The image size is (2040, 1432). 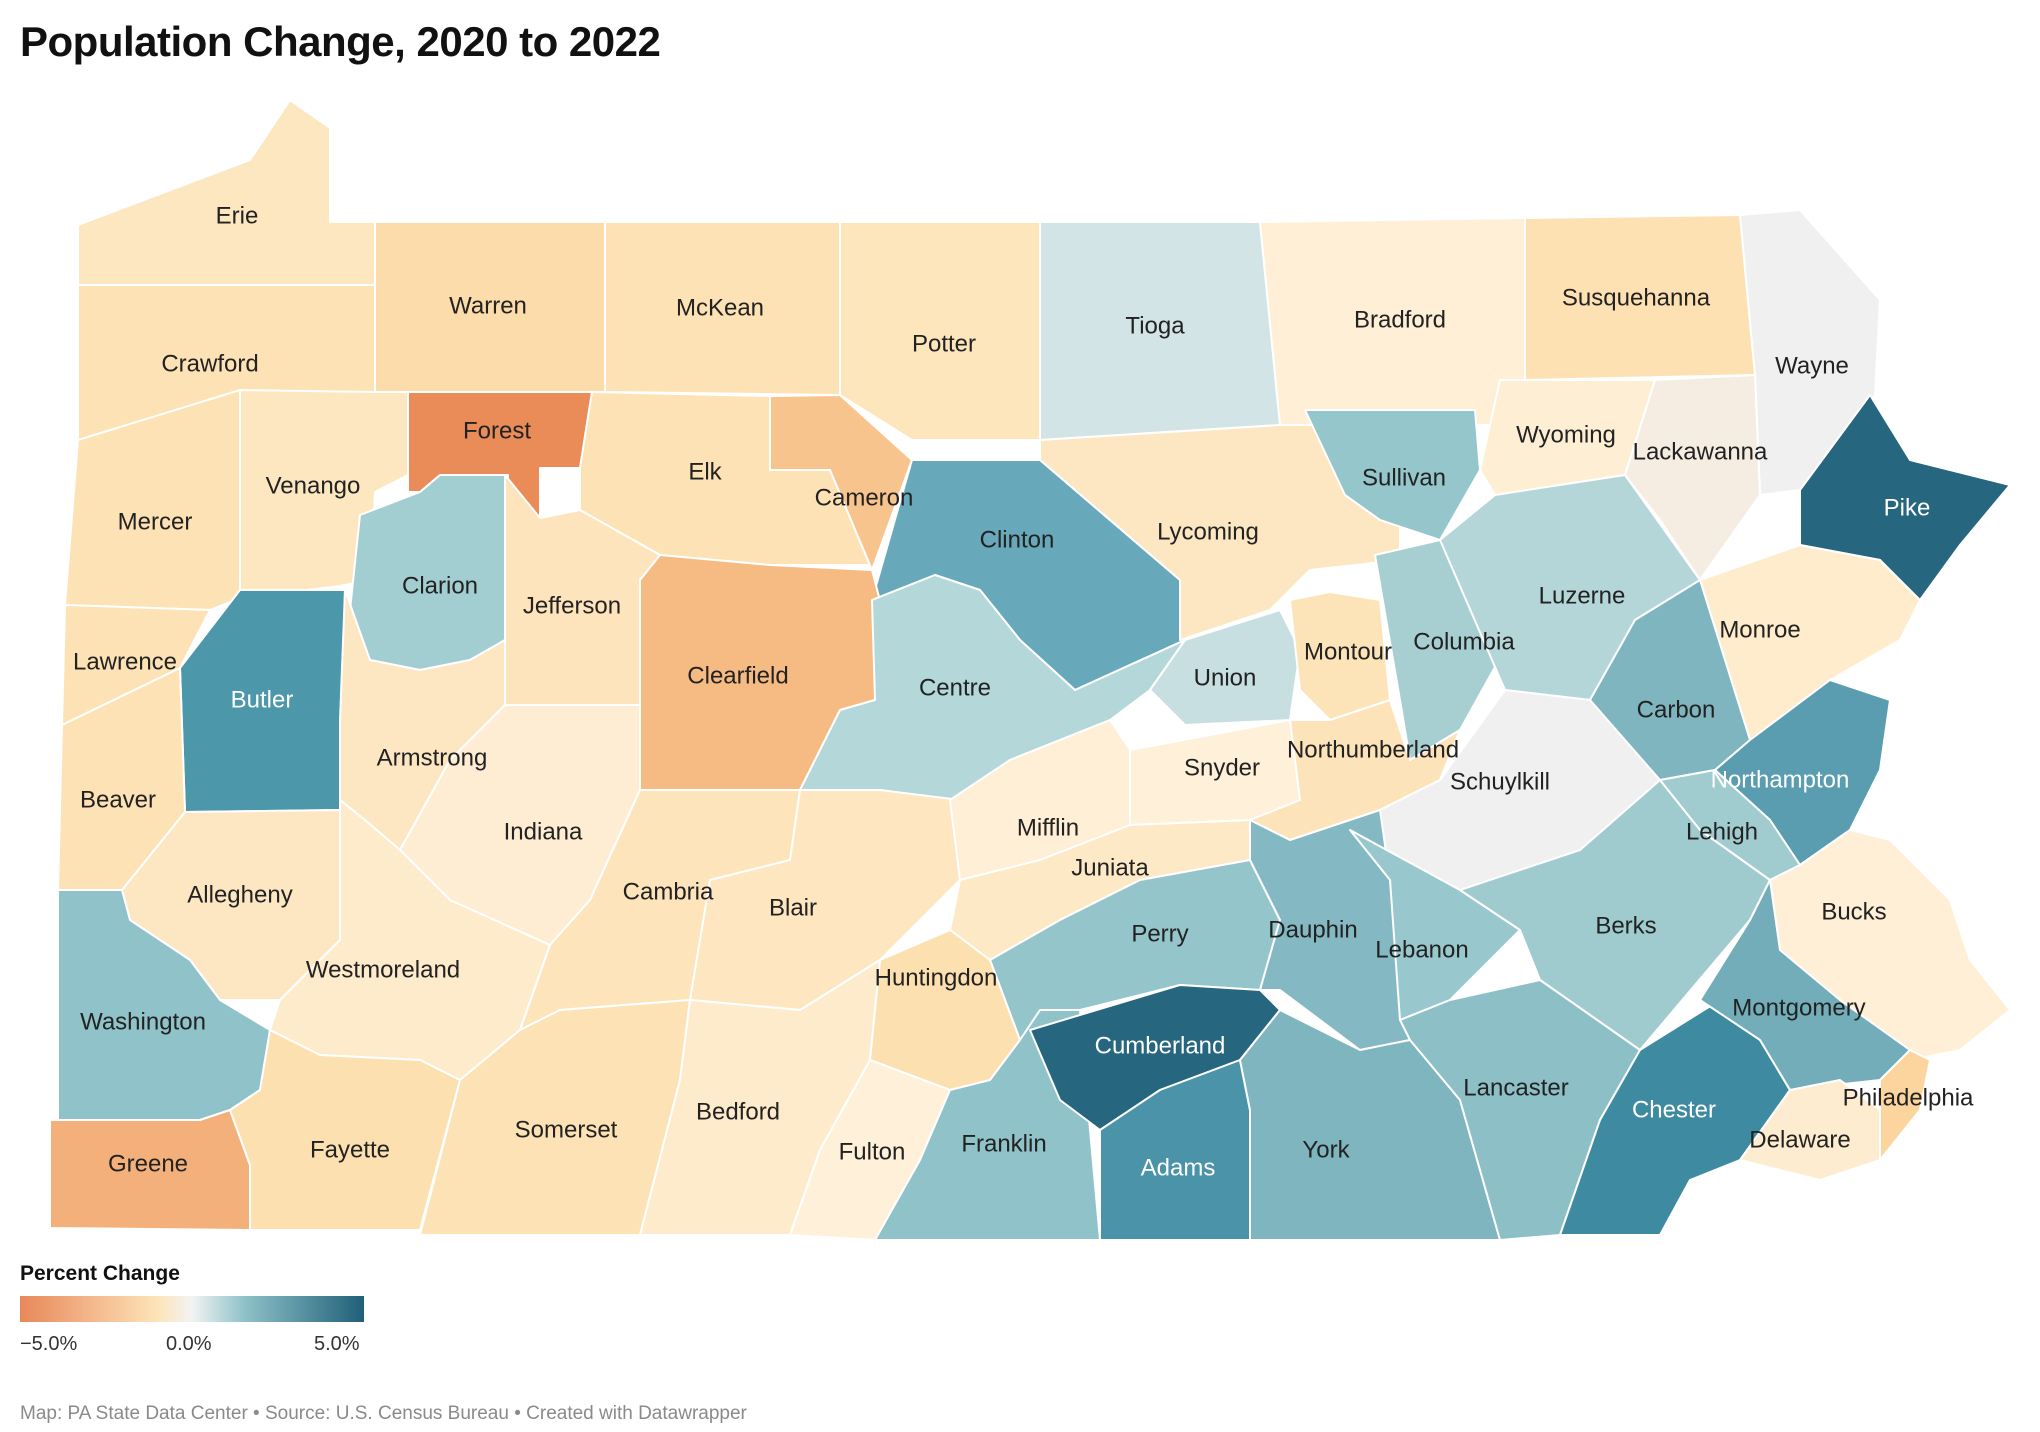 I want to click on county-label-carbon: Carbon, so click(x=1676, y=710).